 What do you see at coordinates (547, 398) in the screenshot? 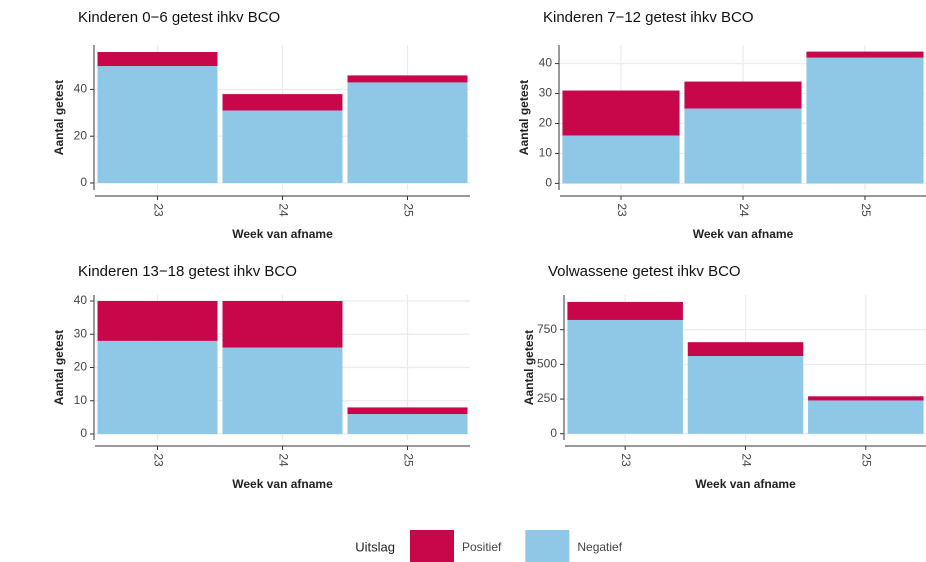
I see `y-tick-label: 250` at bounding box center [547, 398].